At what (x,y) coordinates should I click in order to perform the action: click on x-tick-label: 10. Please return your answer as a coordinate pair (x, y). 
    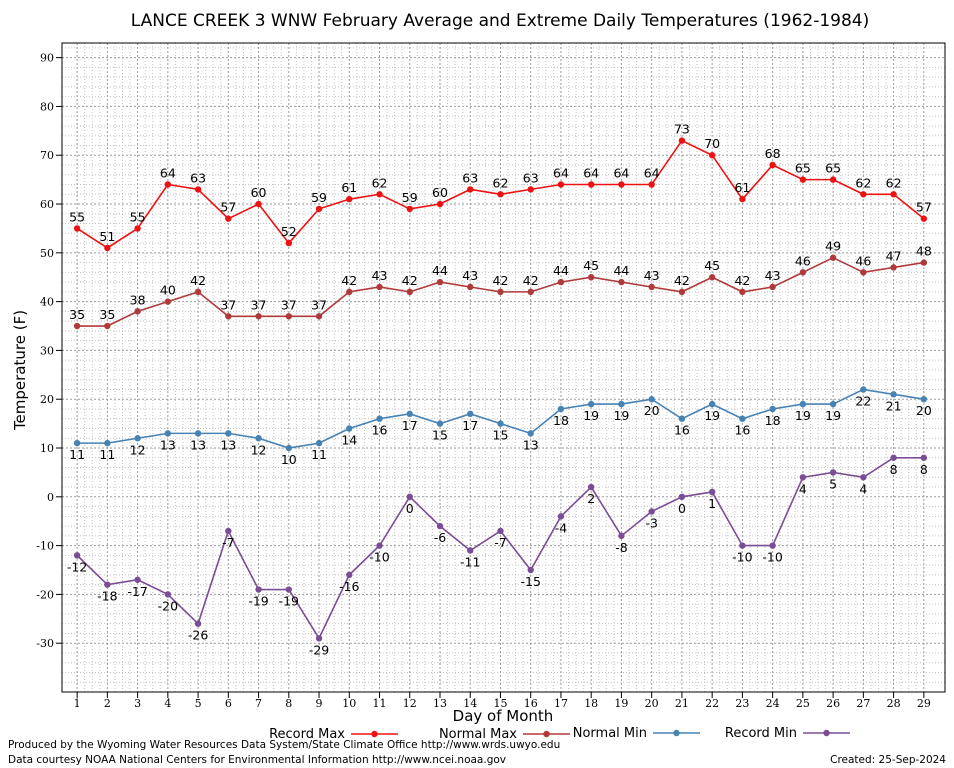
    Looking at the image, I should click on (349, 703).